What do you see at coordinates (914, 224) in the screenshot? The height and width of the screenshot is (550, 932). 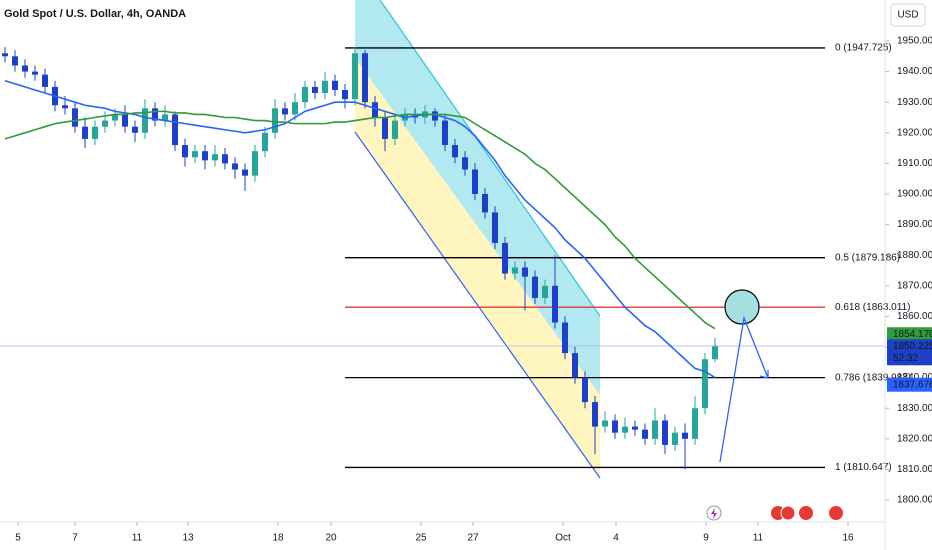 I see `y-tick-label: 1890.000` at bounding box center [914, 224].